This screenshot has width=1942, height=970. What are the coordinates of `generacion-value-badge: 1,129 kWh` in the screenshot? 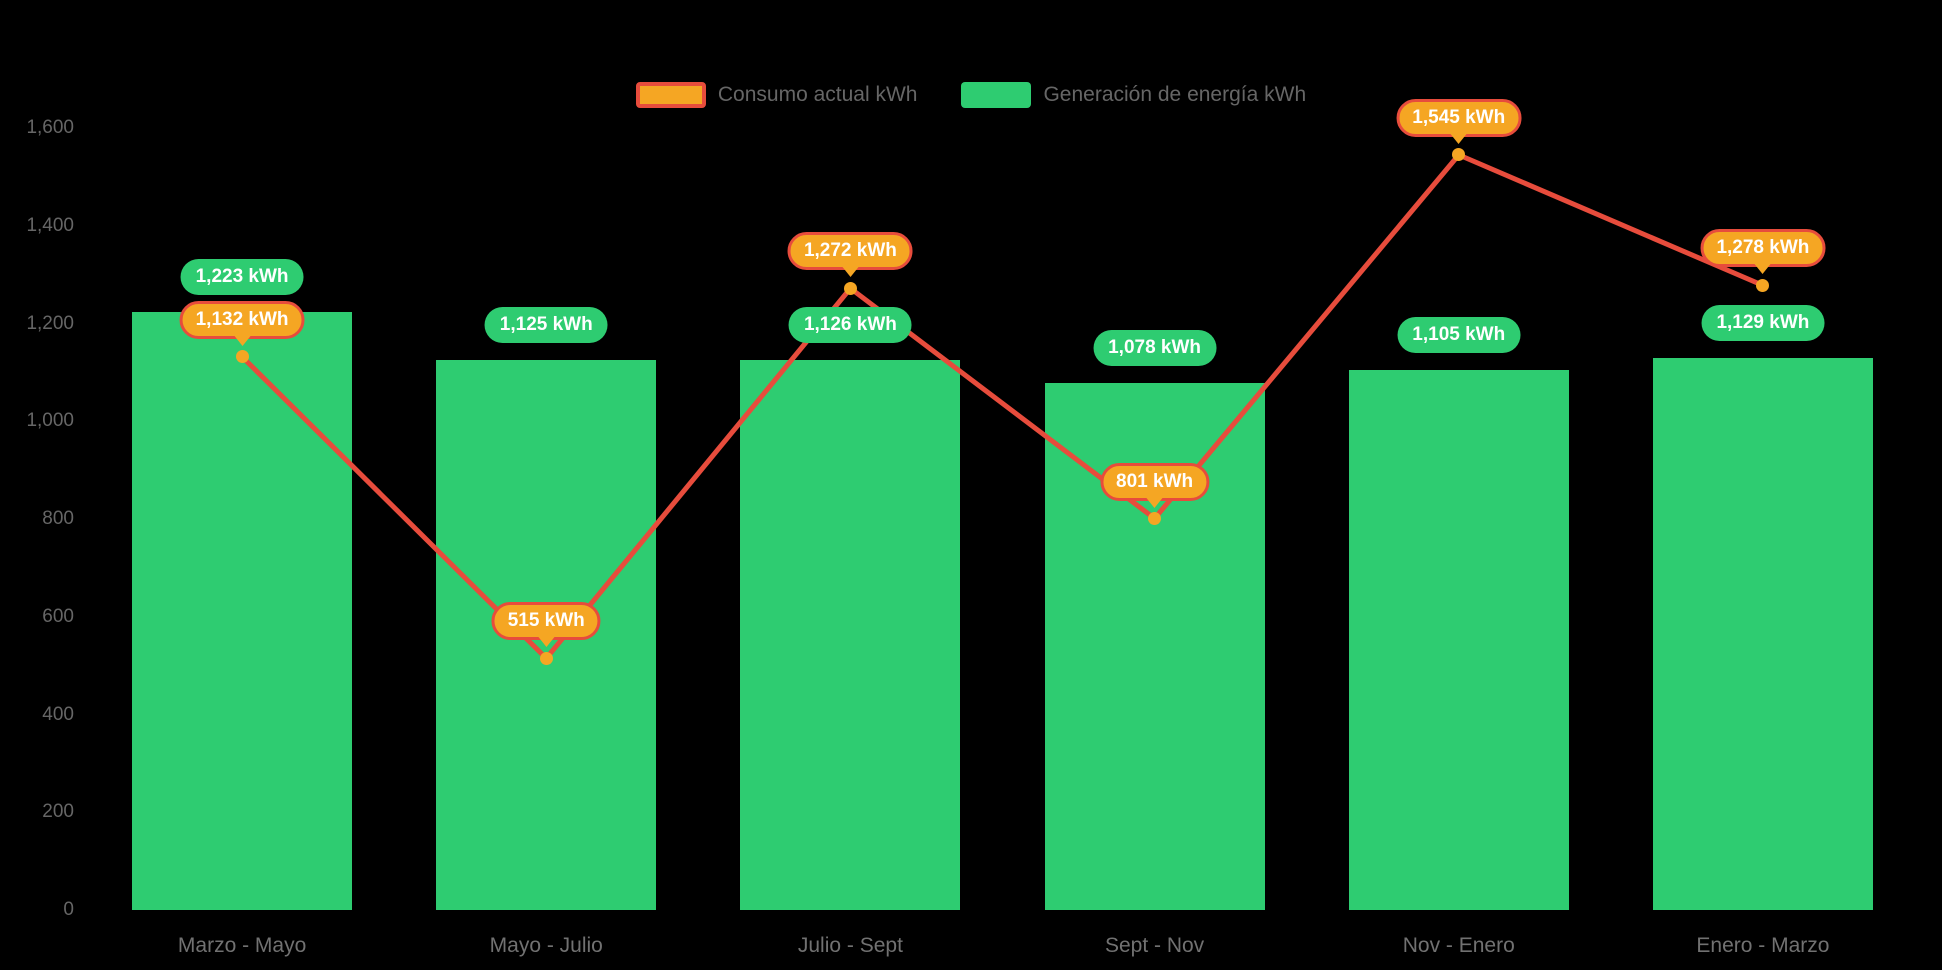 It's located at (1763, 323).